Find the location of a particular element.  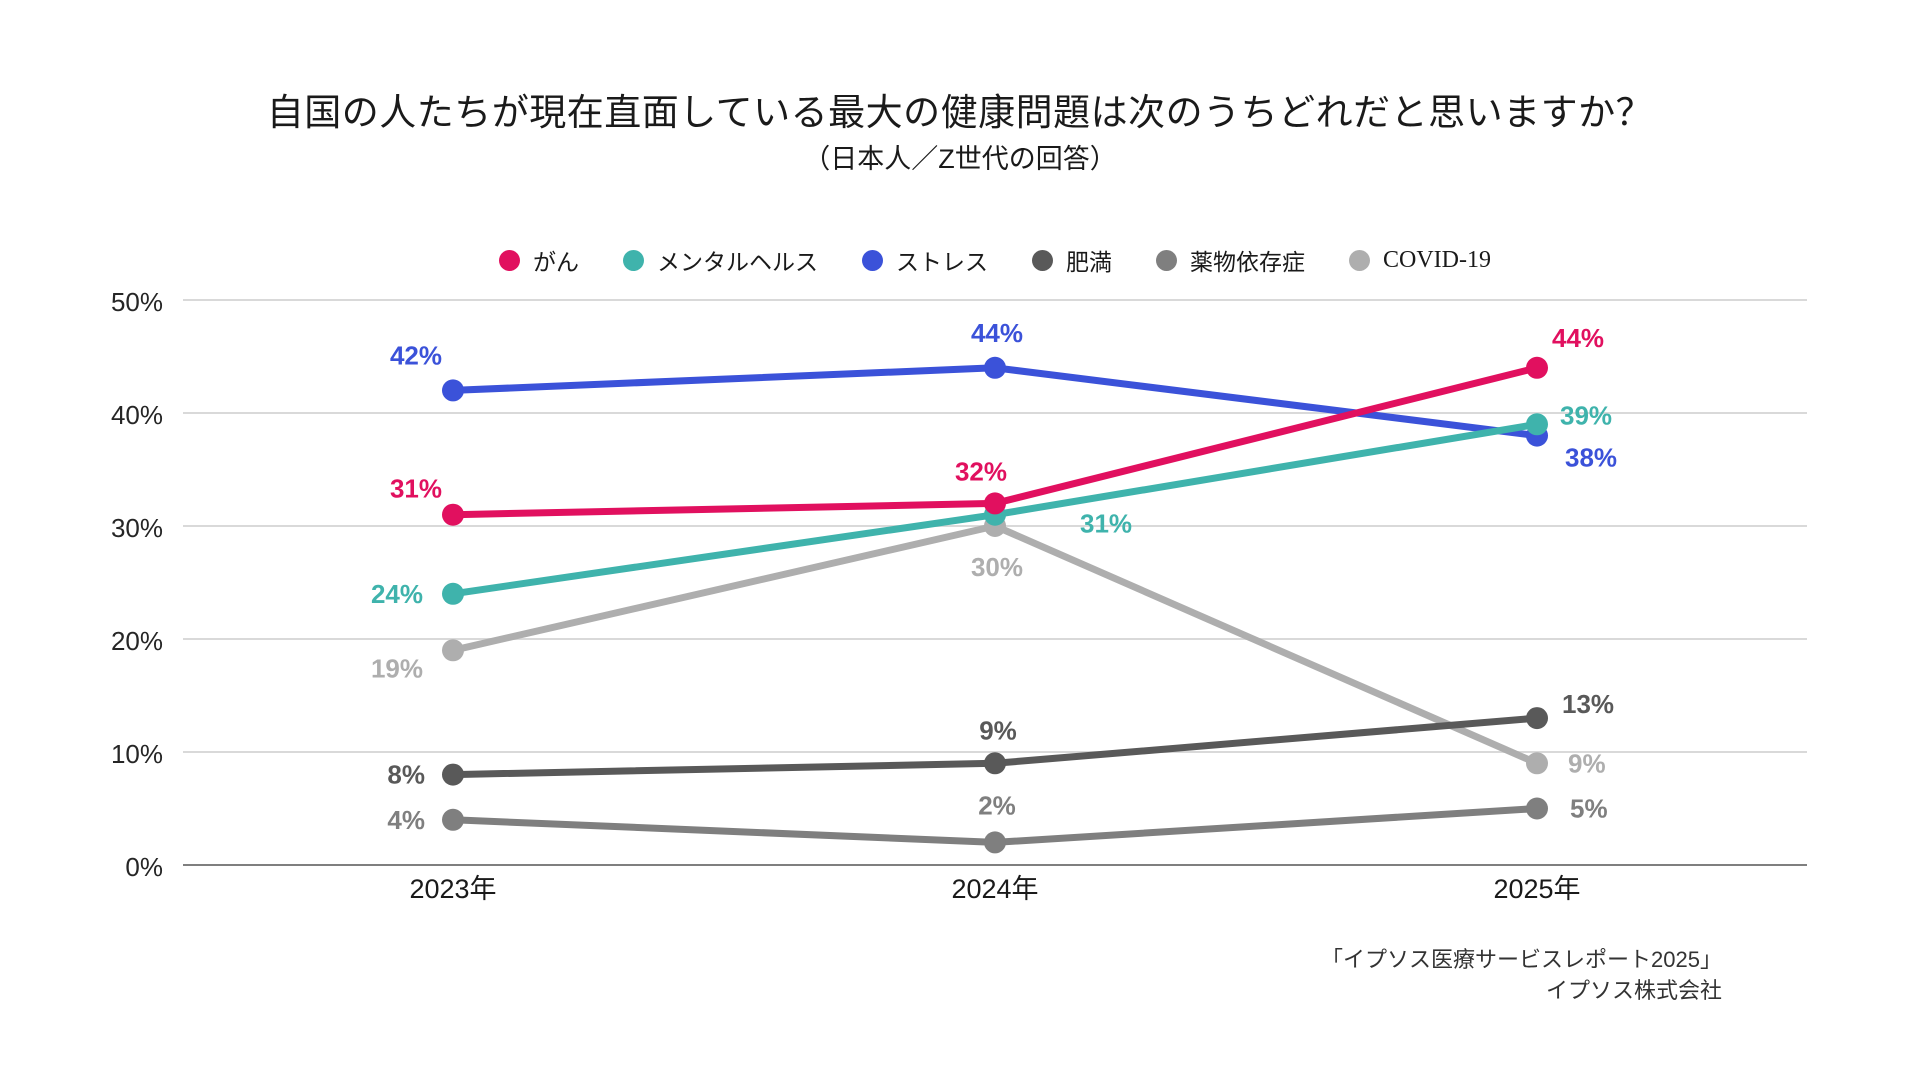

y-axis-label: 50% is located at coordinates (137, 302).